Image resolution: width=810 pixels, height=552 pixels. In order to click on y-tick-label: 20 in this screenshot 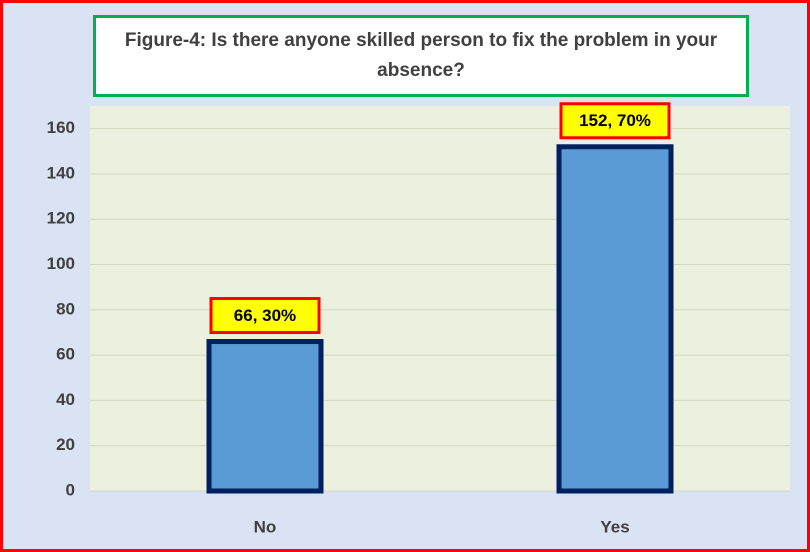, I will do `click(65, 444)`.